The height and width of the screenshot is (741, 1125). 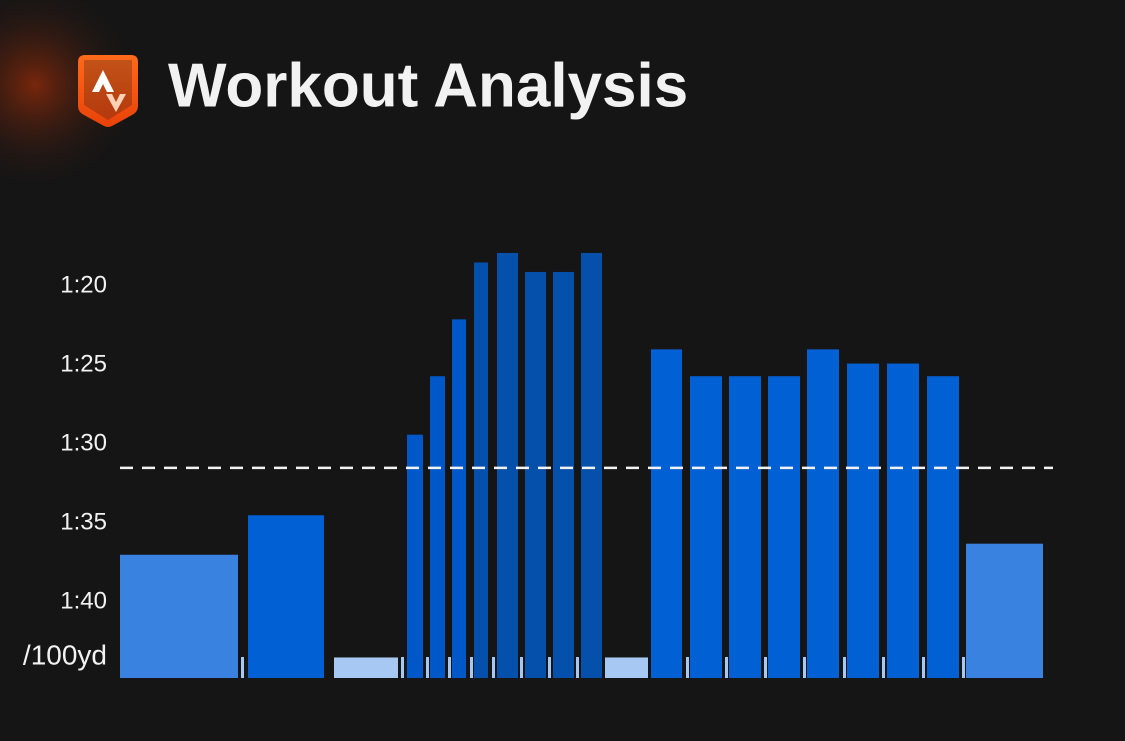 I want to click on y-tick-label: 1:20, so click(x=83, y=284).